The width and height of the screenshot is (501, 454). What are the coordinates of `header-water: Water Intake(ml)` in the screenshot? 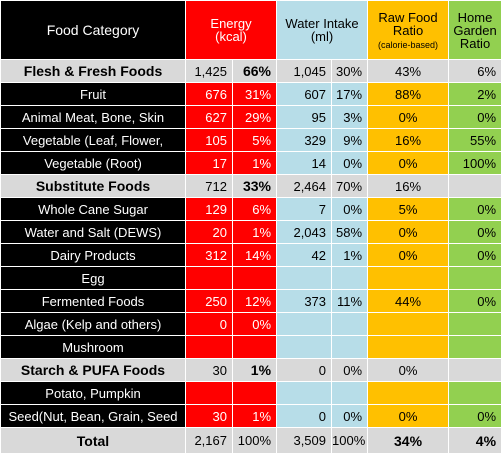 It's located at (322, 30).